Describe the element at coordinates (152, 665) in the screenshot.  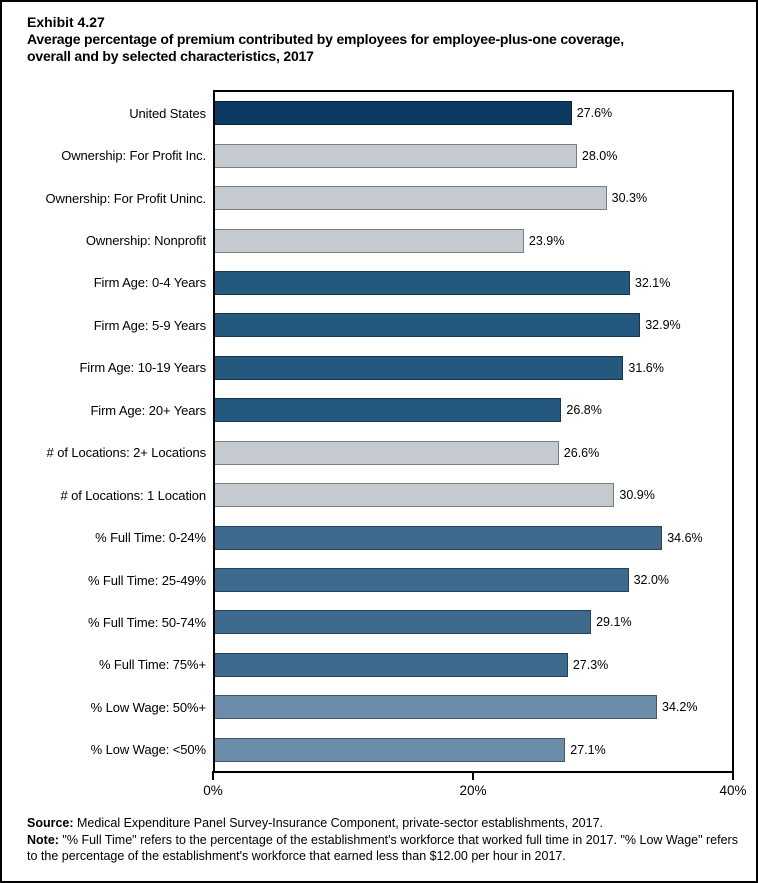
I see `category-label: % Full Time: 75%+` at that location.